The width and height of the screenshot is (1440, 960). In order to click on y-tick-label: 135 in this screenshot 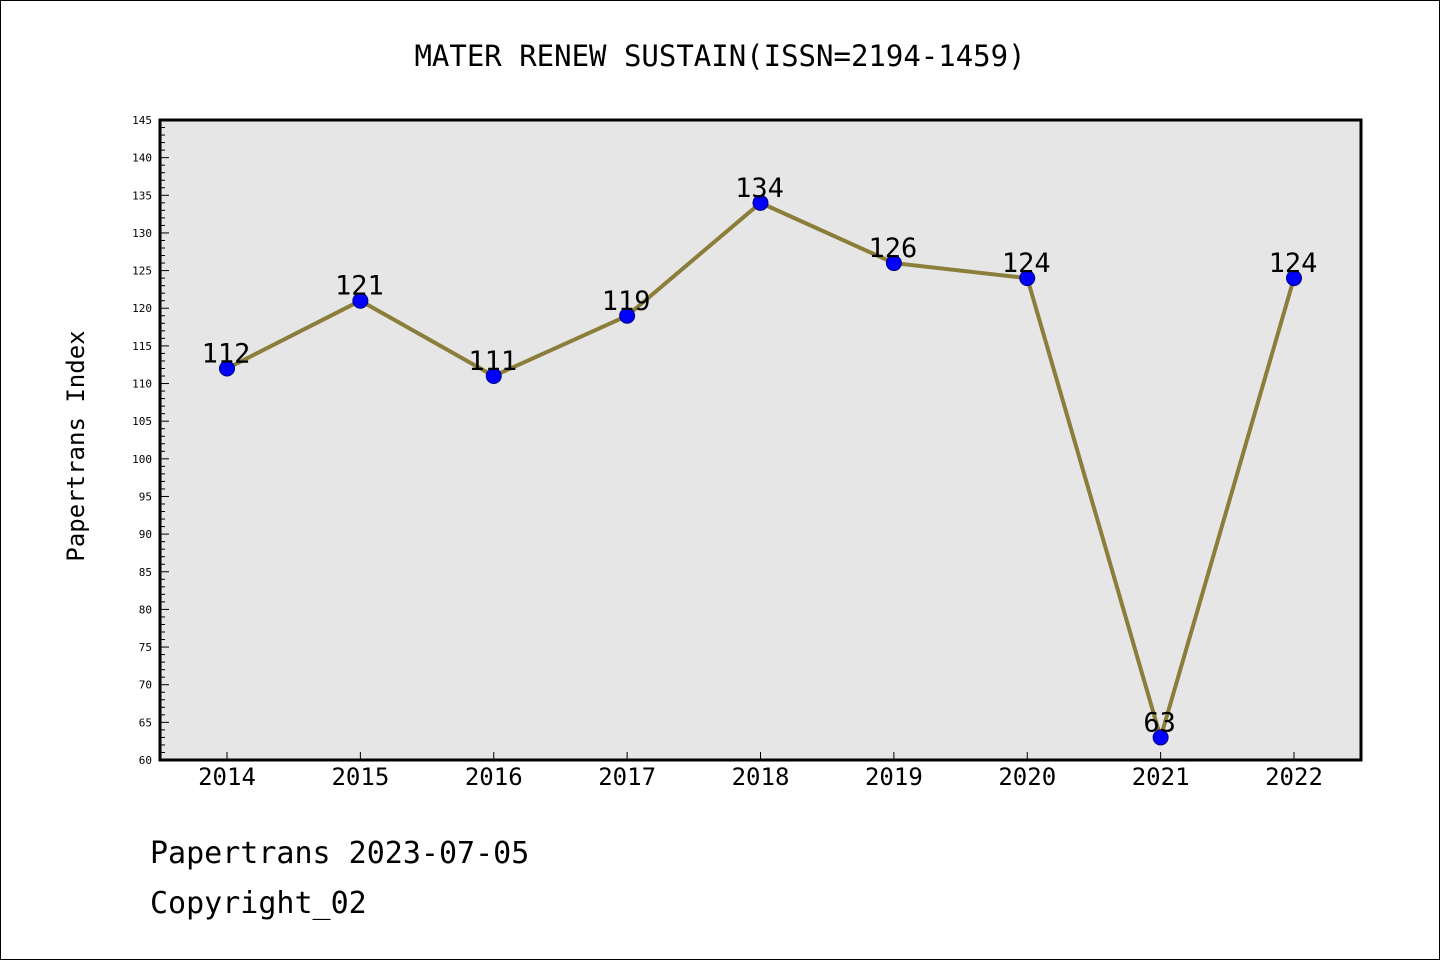, I will do `click(142, 195)`.